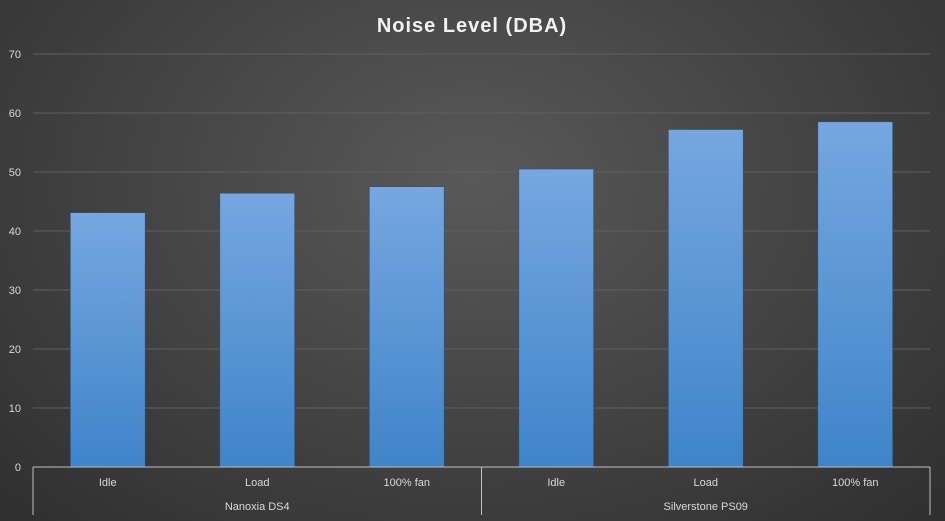 The width and height of the screenshot is (945, 521). Describe the element at coordinates (257, 330) in the screenshot. I see `bar-nanoxia-ds4-load` at that location.